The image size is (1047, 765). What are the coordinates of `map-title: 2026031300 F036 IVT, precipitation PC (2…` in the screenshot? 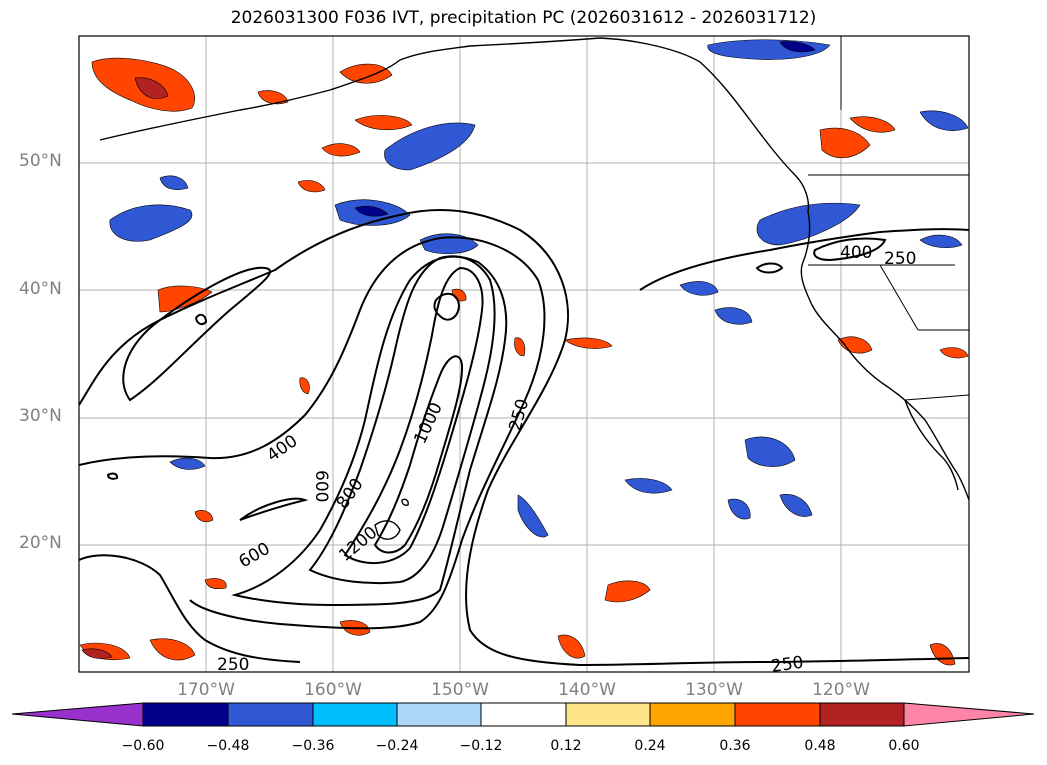 It's located at (523, 18).